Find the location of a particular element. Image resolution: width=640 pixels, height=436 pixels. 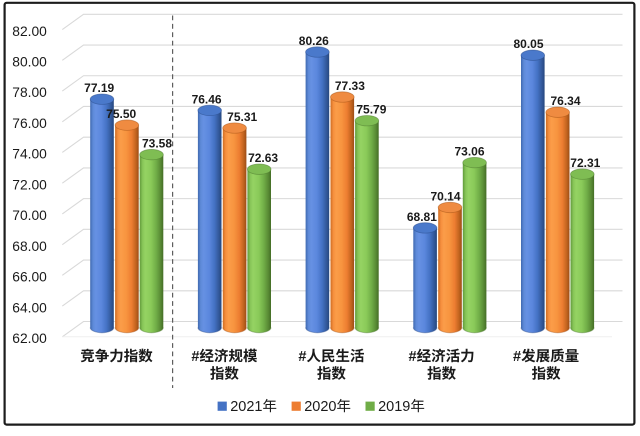

svg-text: 82.00 is located at coordinates (29, 31).